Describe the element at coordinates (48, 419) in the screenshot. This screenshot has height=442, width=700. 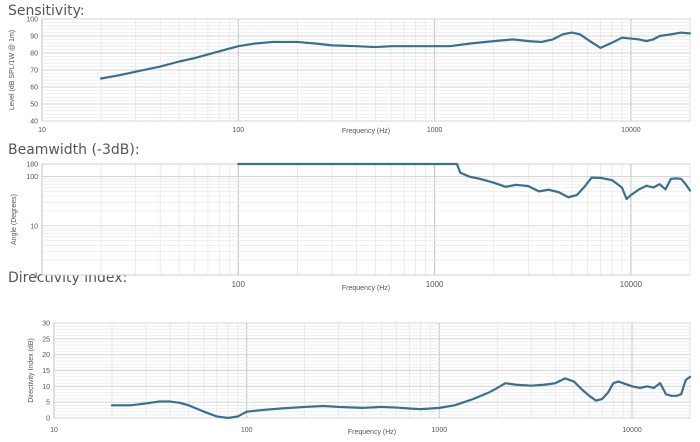
I see `y-tick-label: 0` at that location.